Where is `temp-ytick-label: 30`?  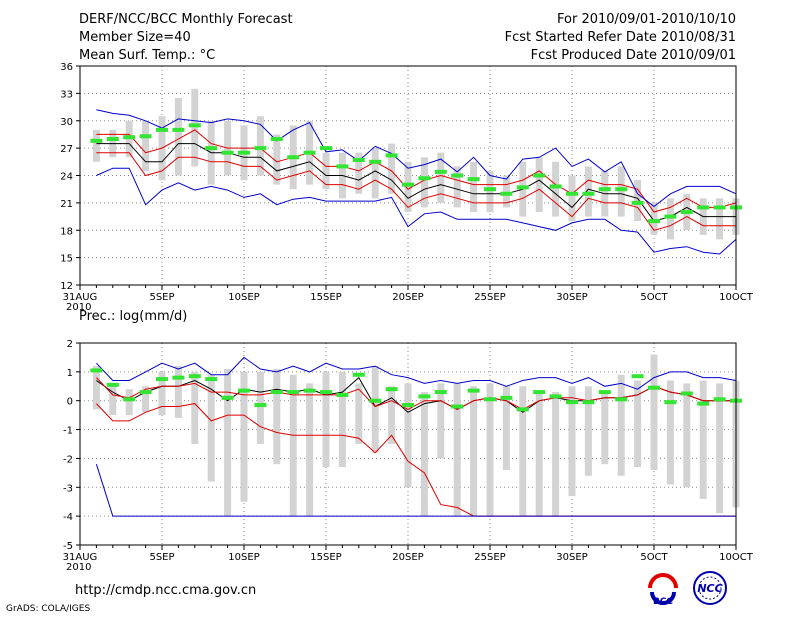
temp-ytick-label: 30 is located at coordinates (66, 122).